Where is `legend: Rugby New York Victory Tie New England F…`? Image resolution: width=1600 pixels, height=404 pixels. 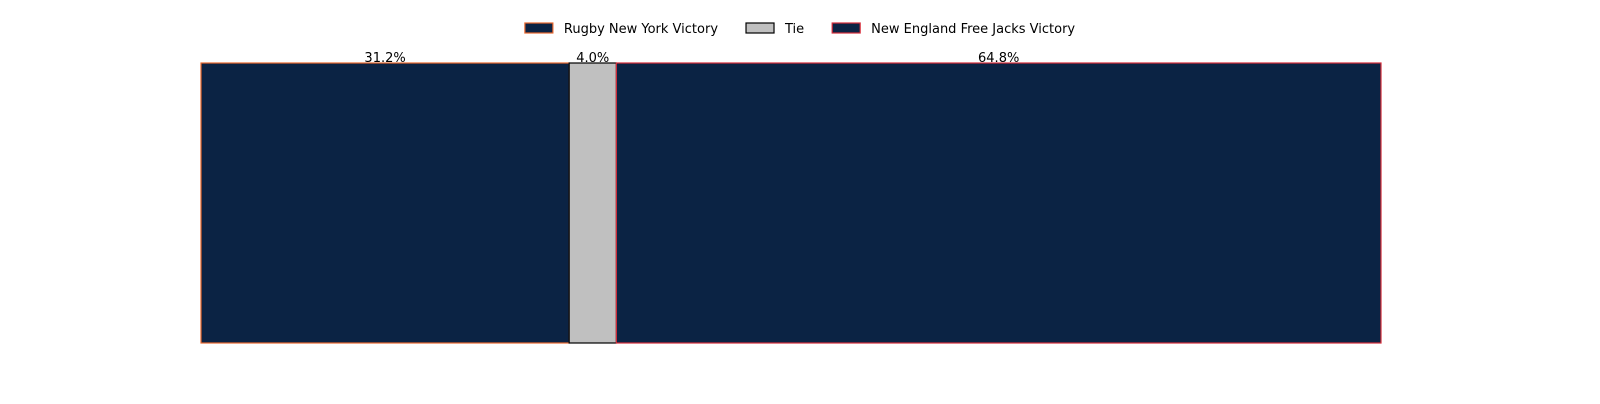
legend: Rugby New York Victory Tie New England F… is located at coordinates (799, 29).